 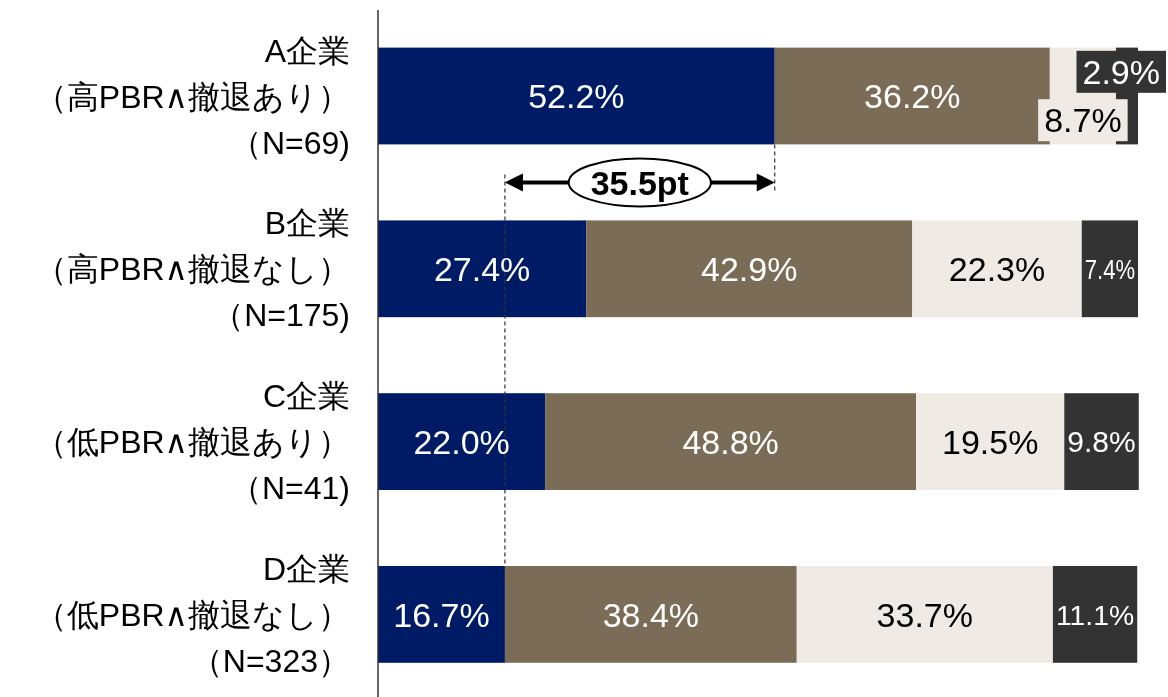 I want to click on data-label: 33.7%, so click(x=925, y=614).